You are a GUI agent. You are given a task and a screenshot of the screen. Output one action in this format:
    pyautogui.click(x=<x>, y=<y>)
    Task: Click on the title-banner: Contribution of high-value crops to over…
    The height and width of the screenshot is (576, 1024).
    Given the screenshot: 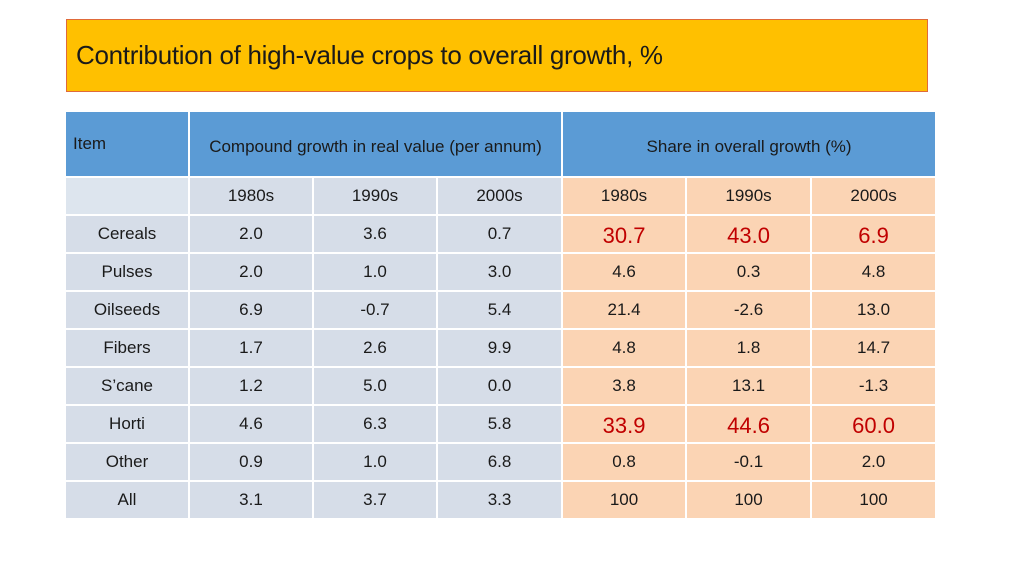 What is the action you would take?
    pyautogui.click(x=497, y=55)
    